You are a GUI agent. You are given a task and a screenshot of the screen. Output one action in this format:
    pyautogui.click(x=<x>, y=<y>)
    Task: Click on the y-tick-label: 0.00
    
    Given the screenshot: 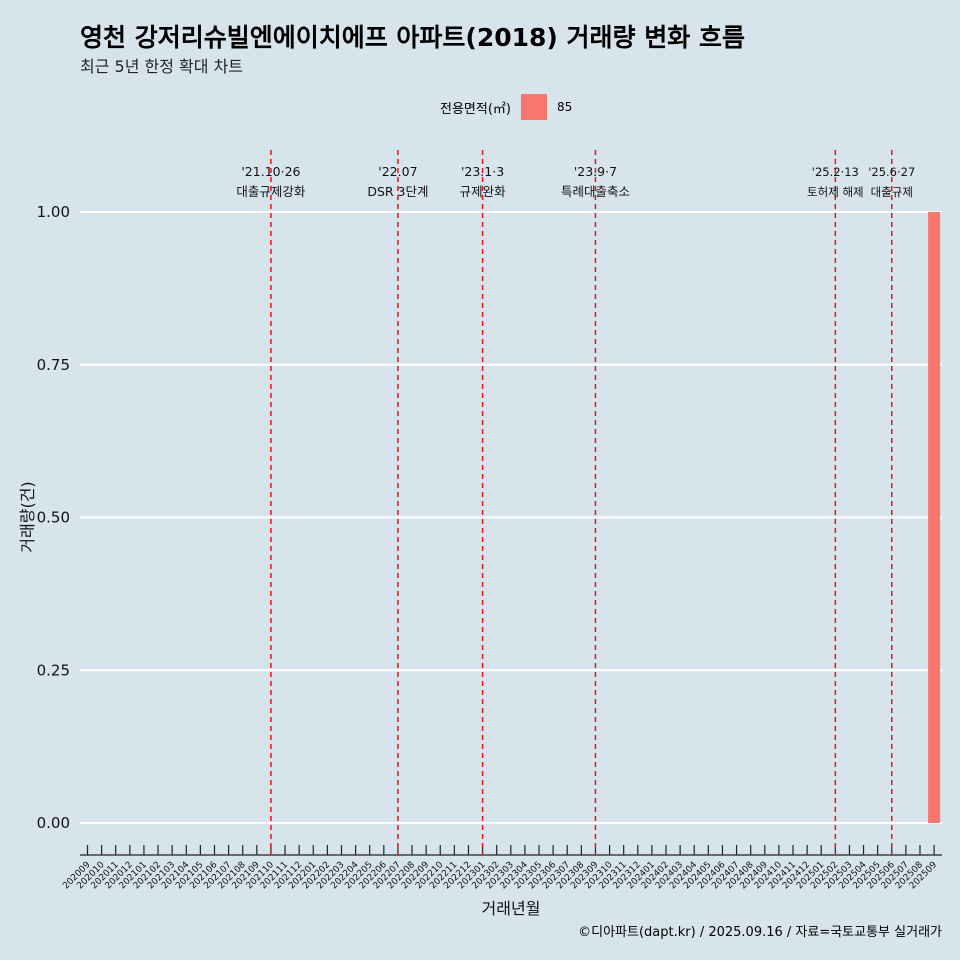 What is the action you would take?
    pyautogui.click(x=53, y=823)
    